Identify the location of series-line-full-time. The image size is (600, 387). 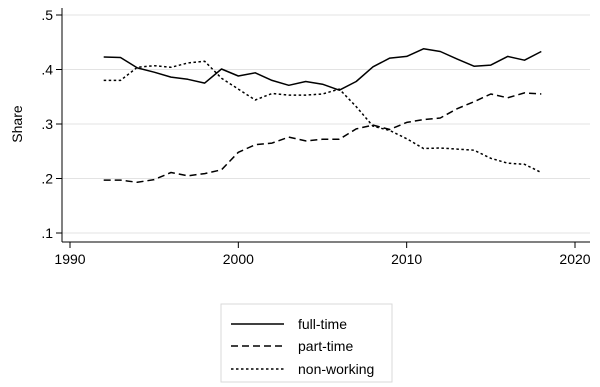
(322, 69).